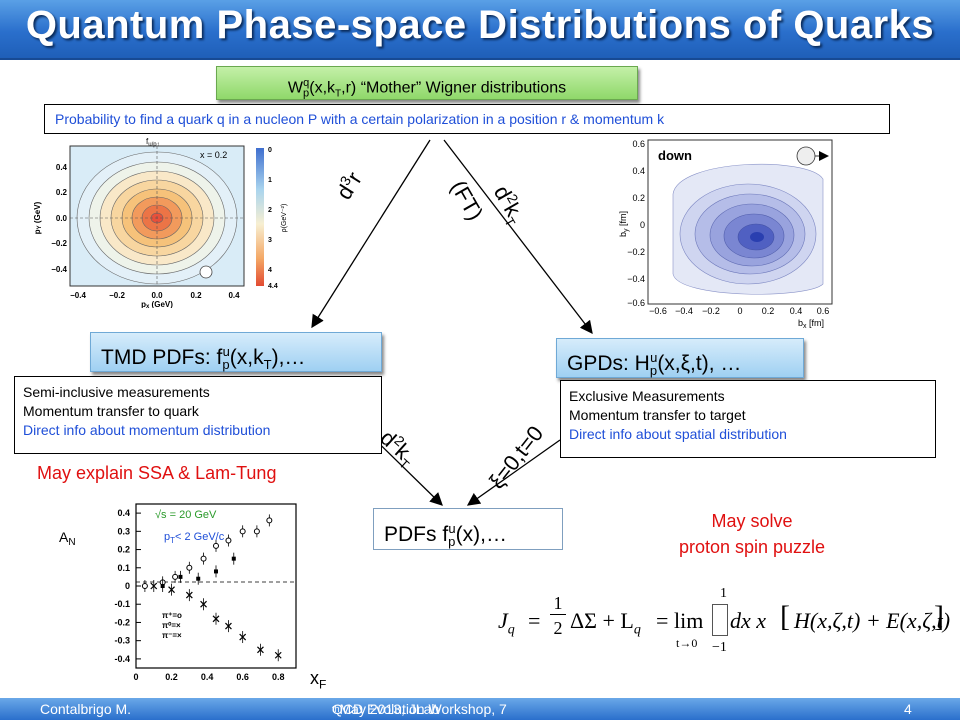 This screenshot has height=724, width=960. What do you see at coordinates (322, 88) in the screenshot?
I see `wigner-args1: (x,k` at bounding box center [322, 88].